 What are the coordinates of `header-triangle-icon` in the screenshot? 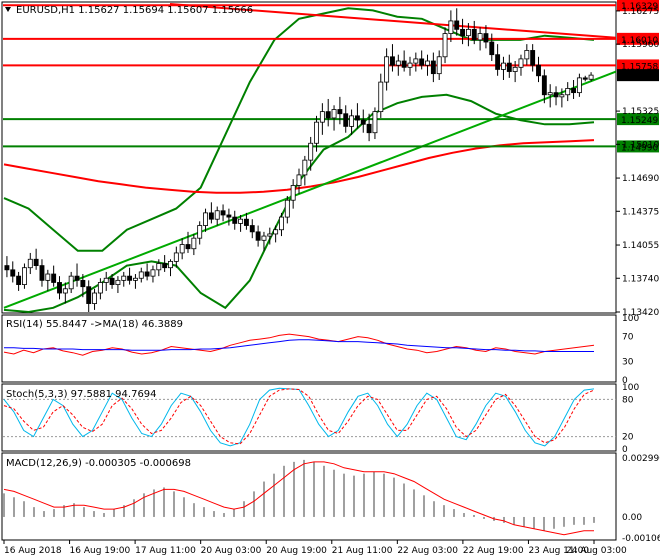 It's located at (8, 9).